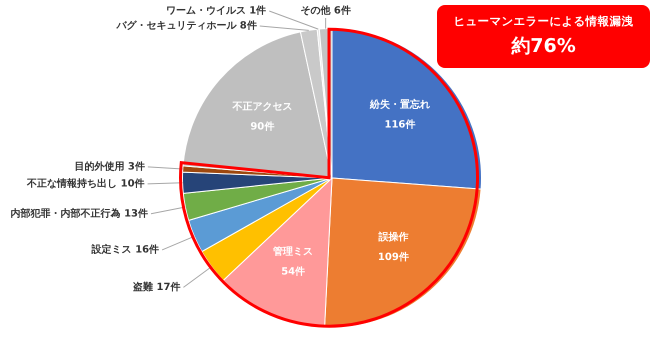 The image size is (657, 338). Describe the element at coordinates (393, 257) in the screenshot. I see `data-label: 109件` at that location.